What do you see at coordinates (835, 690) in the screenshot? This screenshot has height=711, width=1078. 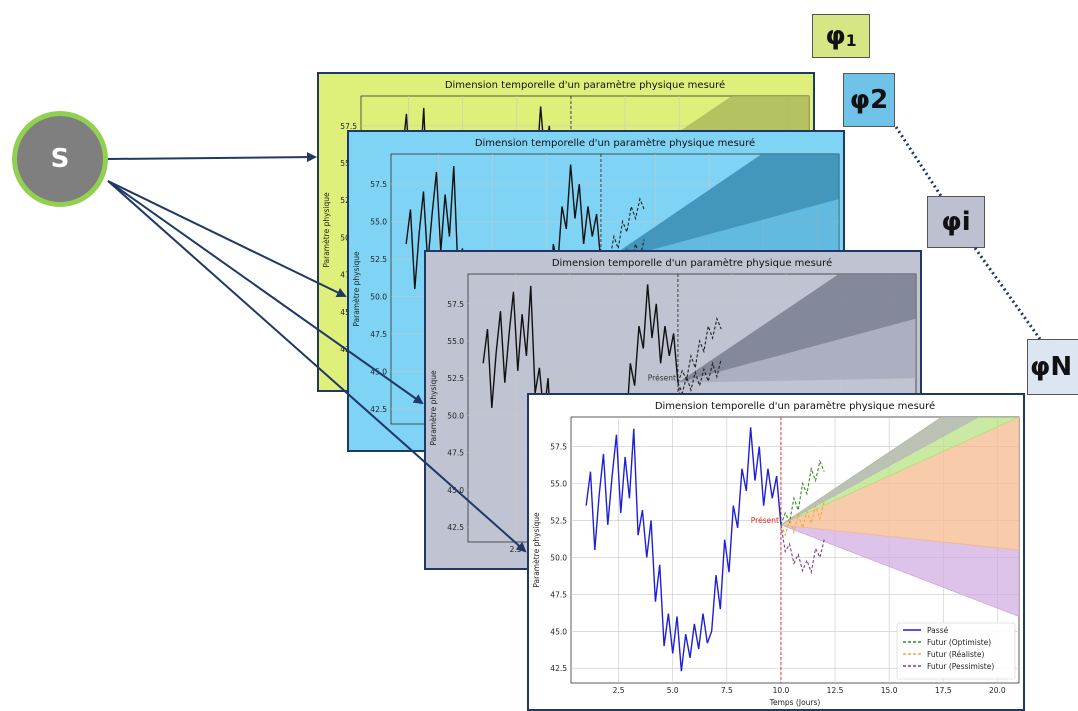 I see `x-tick-label: 12.5` at bounding box center [835, 690].